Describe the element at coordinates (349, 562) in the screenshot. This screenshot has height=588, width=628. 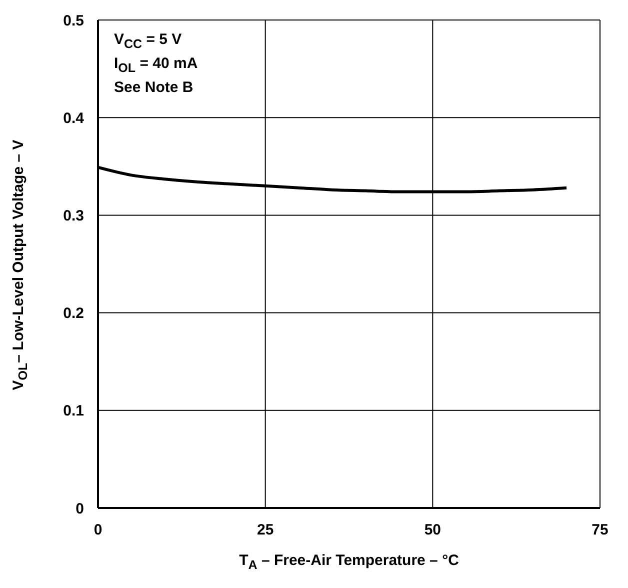
I see `x-axis-title: T$_{A}$ – Free-Air Temperature – °C` at that location.